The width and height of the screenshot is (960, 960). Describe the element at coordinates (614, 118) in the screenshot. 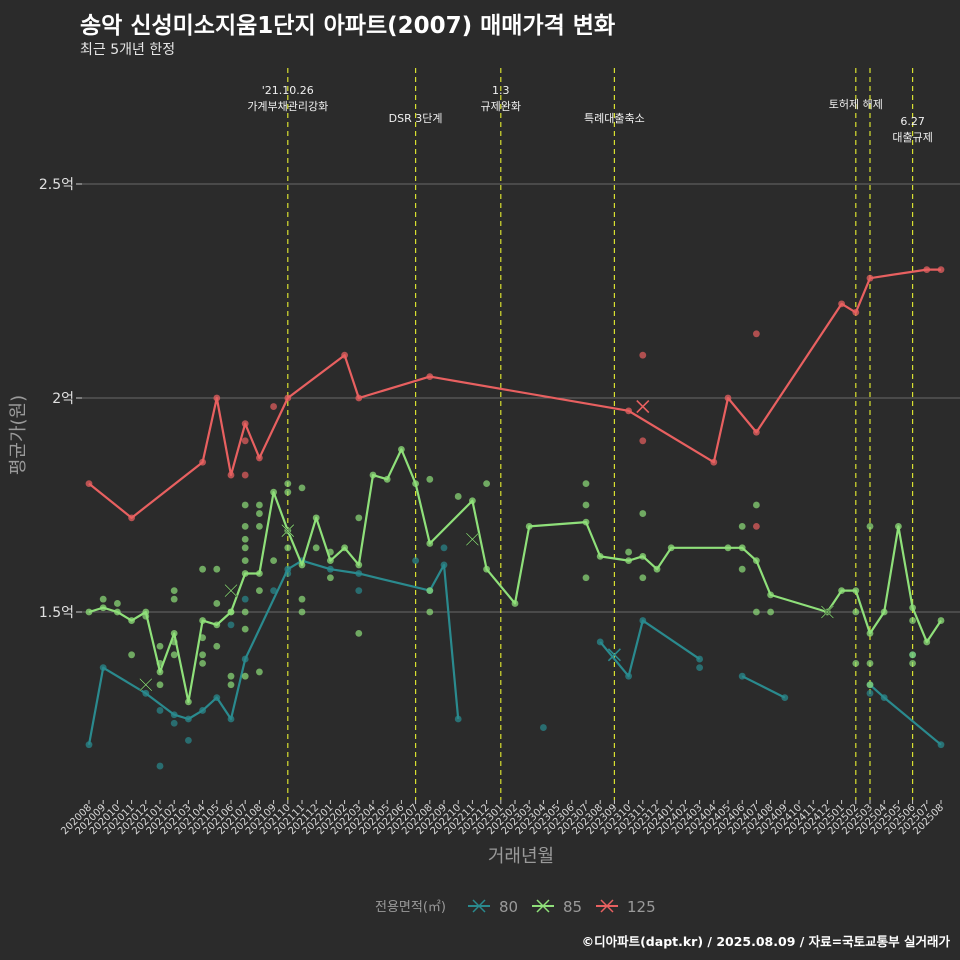

I see `event-label: 특례대출축소` at that location.